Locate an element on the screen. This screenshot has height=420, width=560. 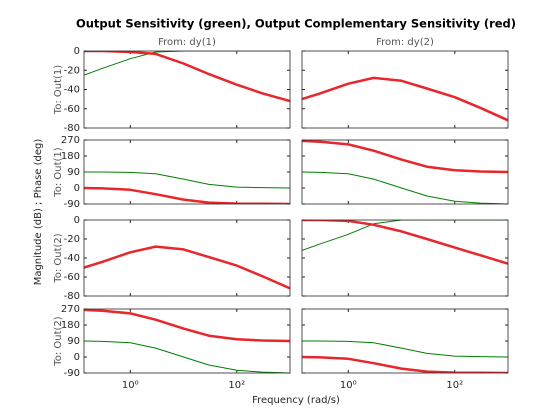
column-title: From: dy(1) is located at coordinates (187, 42).